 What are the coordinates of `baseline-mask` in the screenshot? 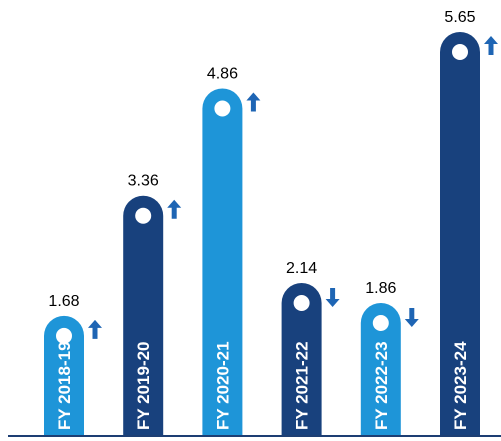 It's located at (250, 439).